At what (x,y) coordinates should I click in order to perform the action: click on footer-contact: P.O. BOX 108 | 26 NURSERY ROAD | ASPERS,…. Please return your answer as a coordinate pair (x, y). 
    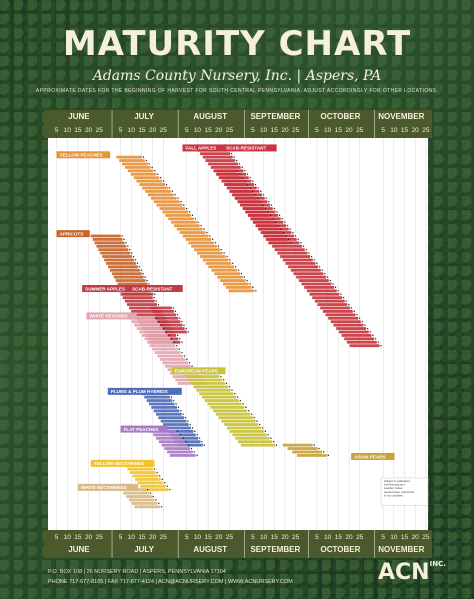
    Looking at the image, I should click on (170, 577).